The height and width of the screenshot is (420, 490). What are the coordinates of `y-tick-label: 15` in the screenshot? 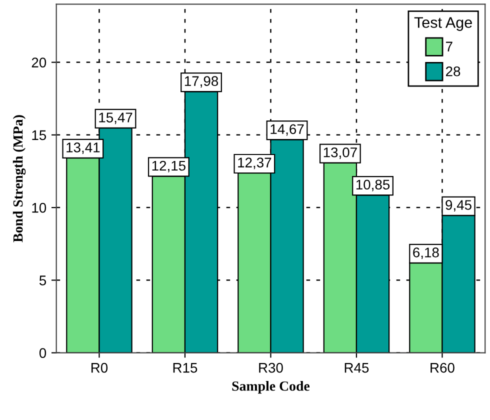 It's located at (39, 135).